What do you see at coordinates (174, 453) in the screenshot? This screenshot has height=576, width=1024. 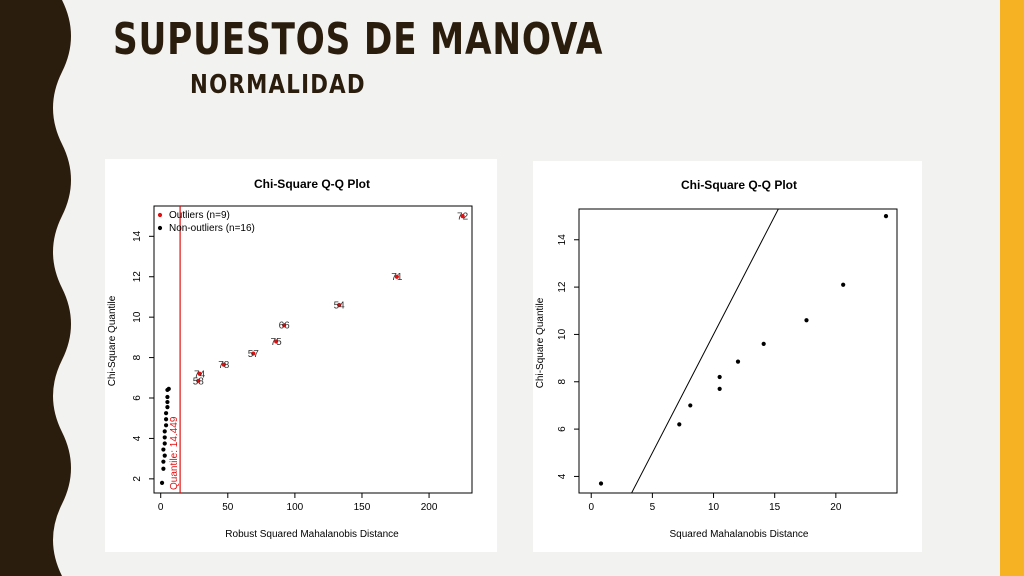 I see `cutoff-label: Quantile: 14.449` at bounding box center [174, 453].